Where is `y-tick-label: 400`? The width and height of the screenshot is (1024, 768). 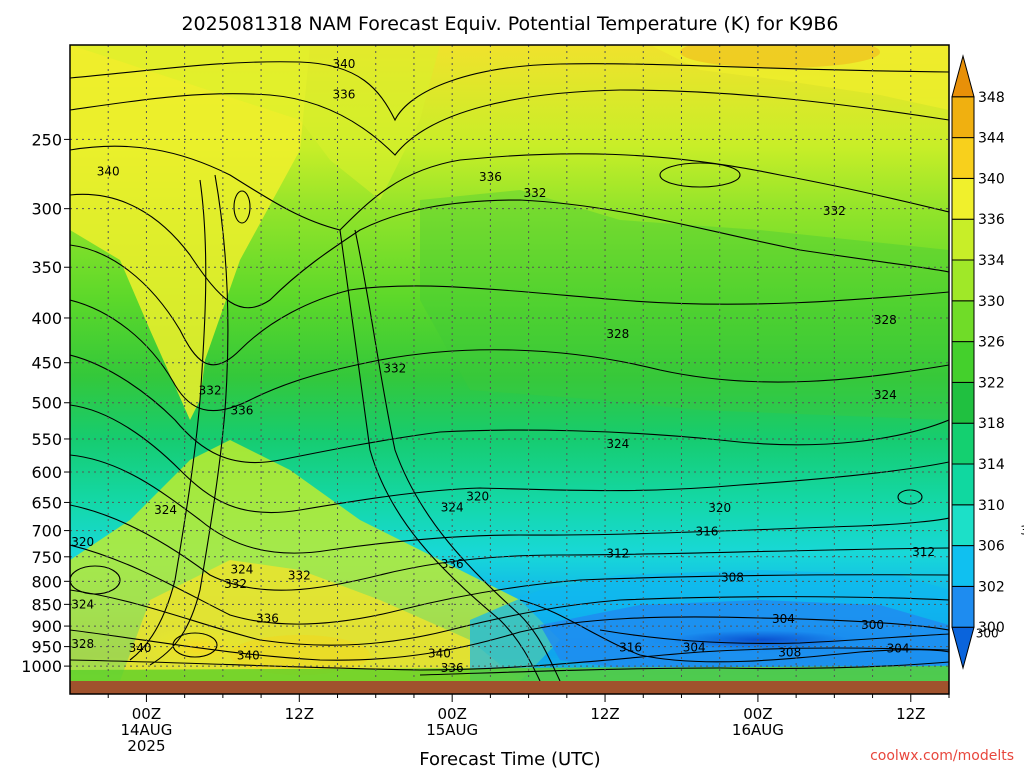
y-tick-label: 400 is located at coordinates (46, 318).